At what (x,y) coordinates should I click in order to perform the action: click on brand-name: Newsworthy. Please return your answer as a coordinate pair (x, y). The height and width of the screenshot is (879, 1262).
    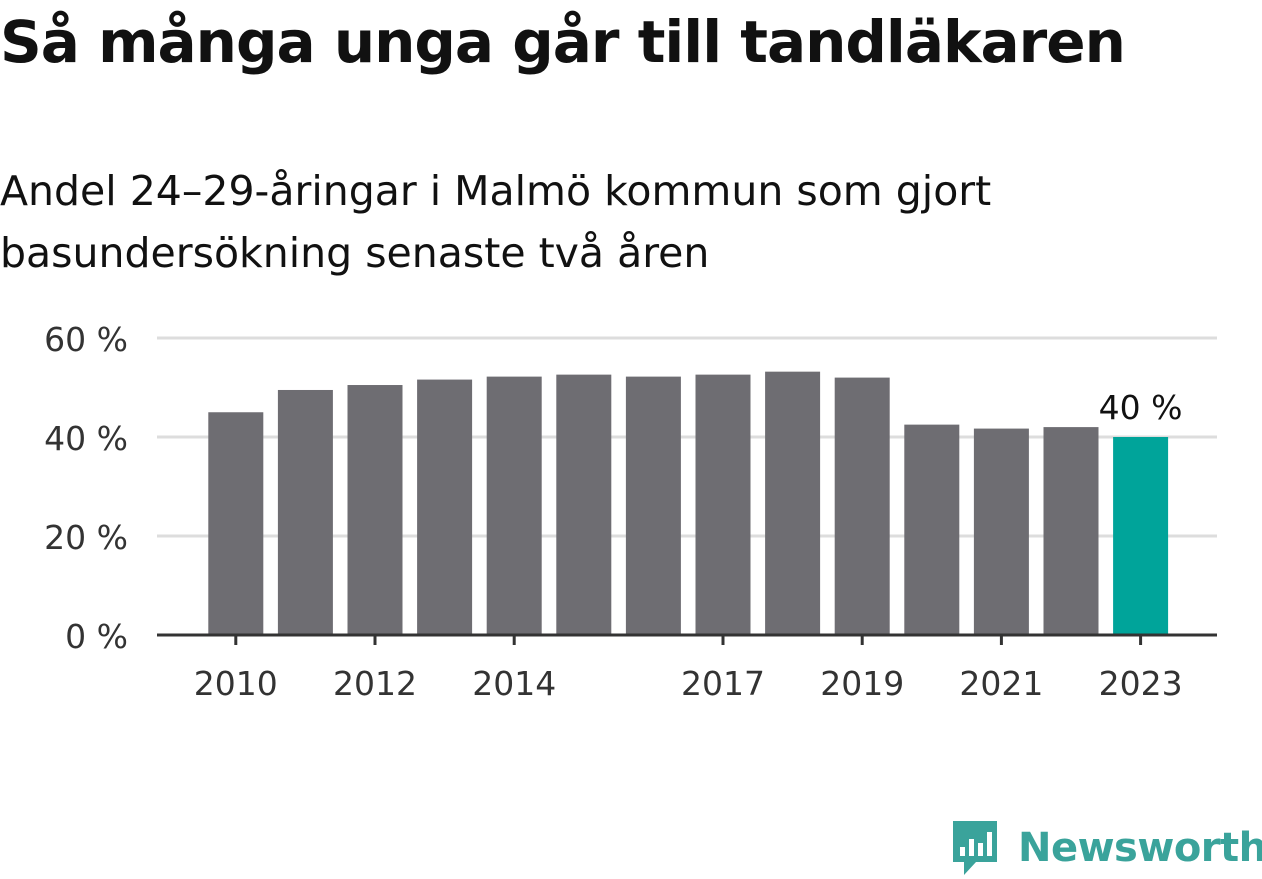
    Looking at the image, I should click on (1140, 848).